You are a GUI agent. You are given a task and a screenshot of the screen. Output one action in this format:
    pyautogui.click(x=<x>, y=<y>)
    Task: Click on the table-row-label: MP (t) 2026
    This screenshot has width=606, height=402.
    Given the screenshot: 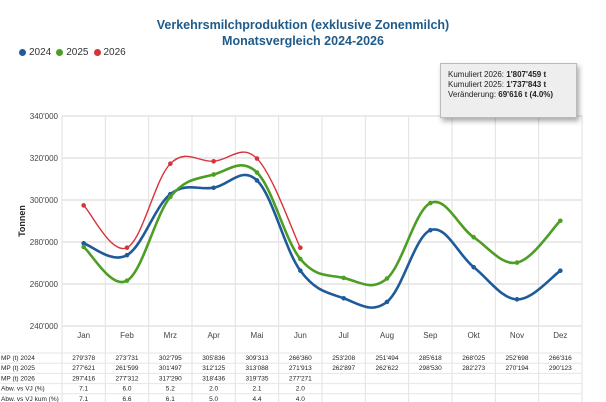 What is the action you would take?
    pyautogui.click(x=18, y=378)
    